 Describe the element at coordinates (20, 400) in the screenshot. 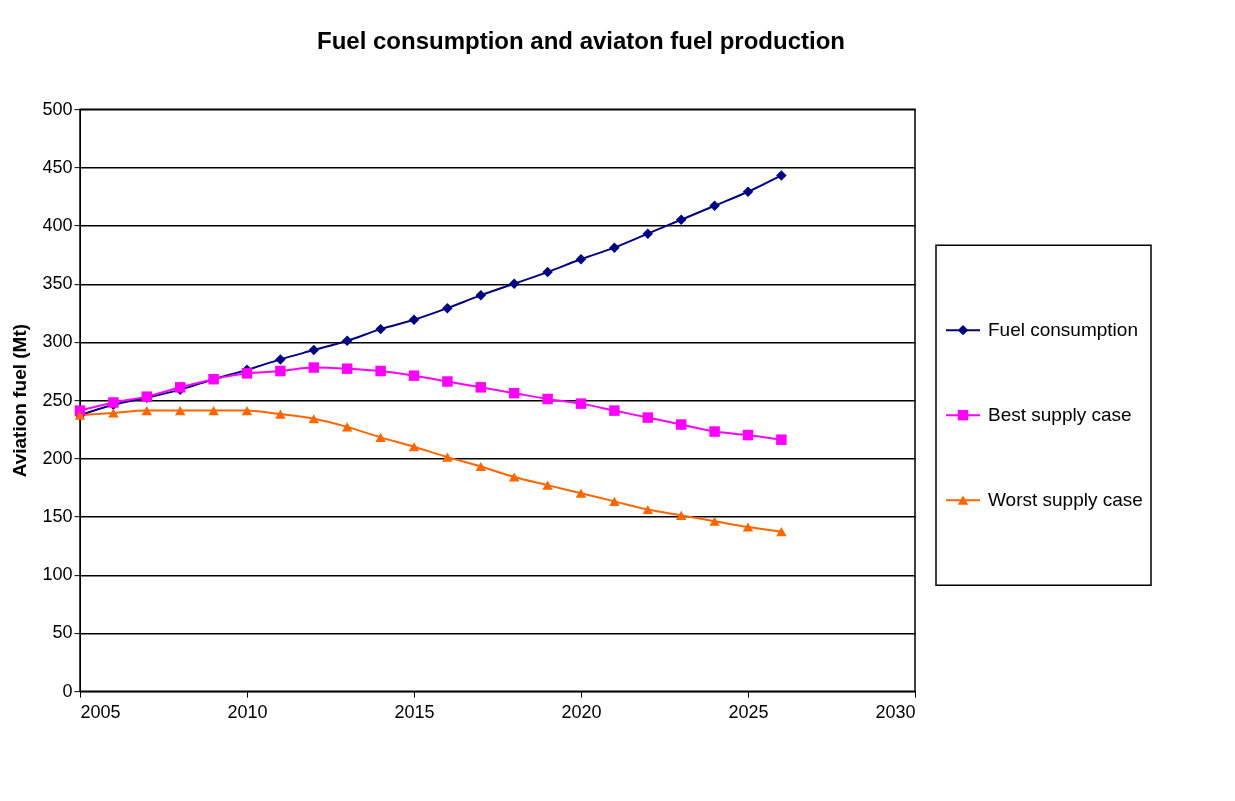

I see `y-axis-title: Aviation fuel (Mt)` at that location.